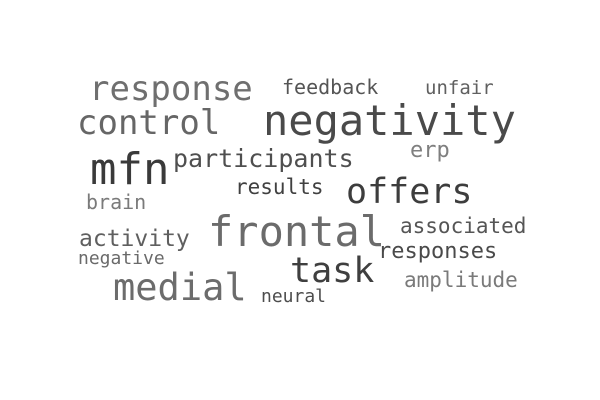  What do you see at coordinates (297, 231) in the screenshot?
I see `word-frontal: frontal` at bounding box center [297, 231].